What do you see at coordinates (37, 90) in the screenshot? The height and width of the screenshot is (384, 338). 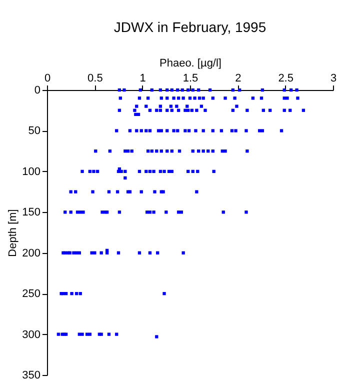 I see `y-tick-label: 0` at bounding box center [37, 90].